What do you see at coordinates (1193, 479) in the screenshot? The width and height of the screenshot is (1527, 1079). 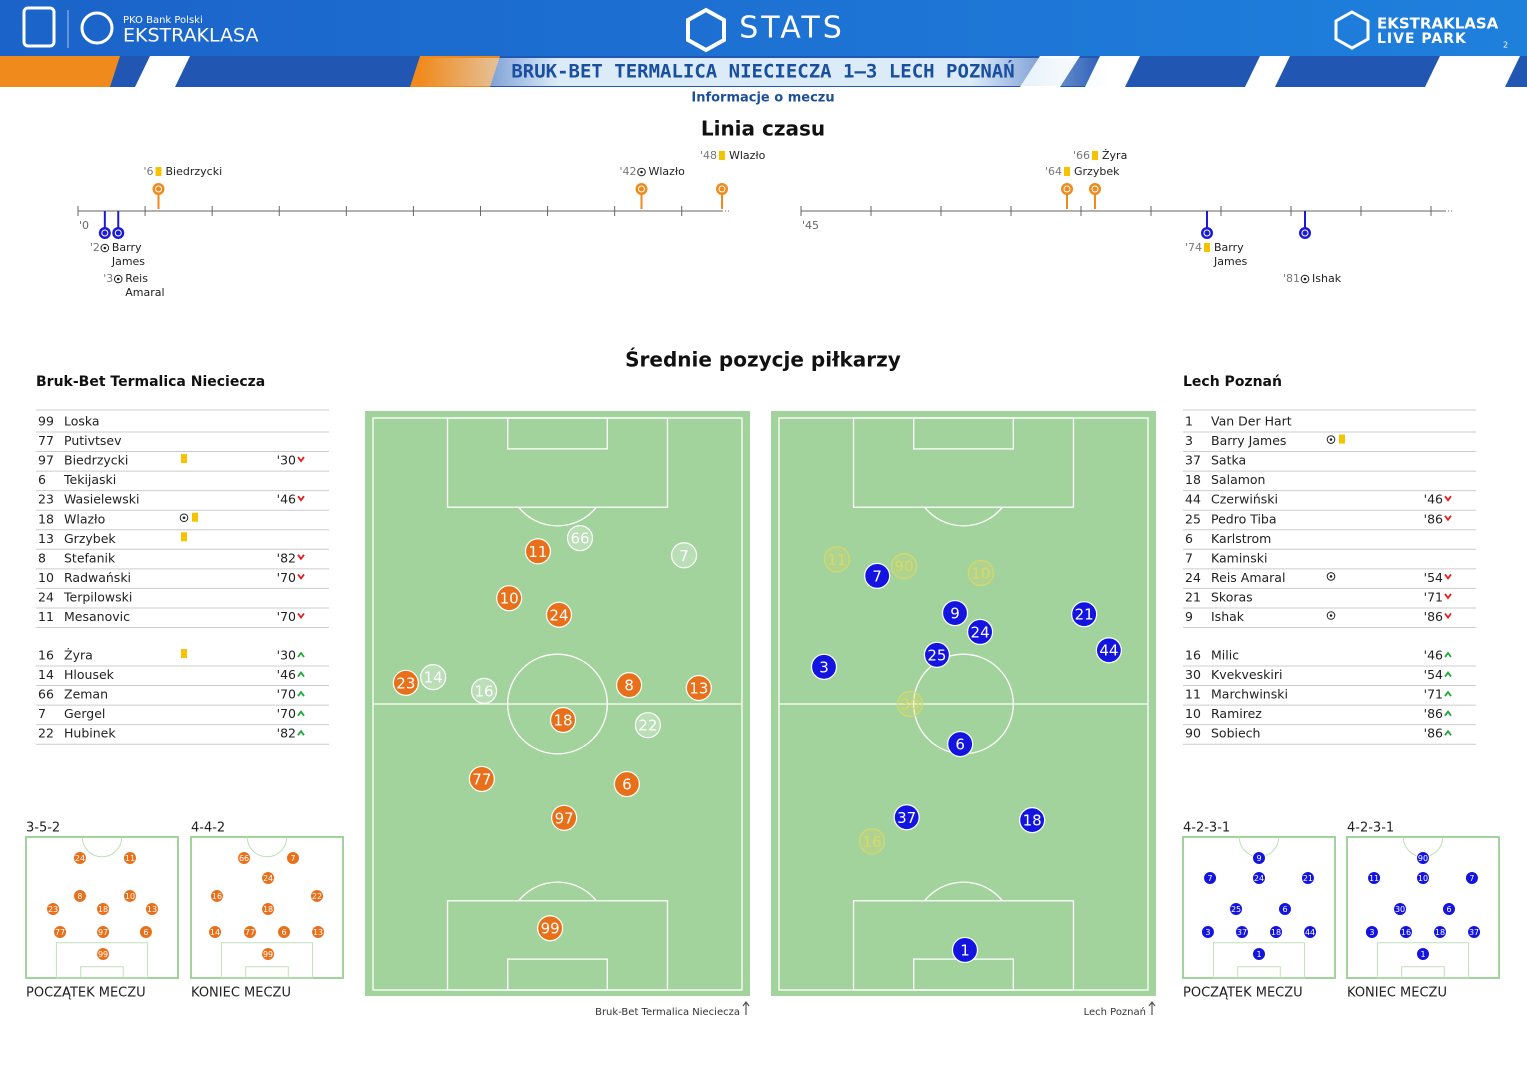 I see `player-number: 18` at bounding box center [1193, 479].